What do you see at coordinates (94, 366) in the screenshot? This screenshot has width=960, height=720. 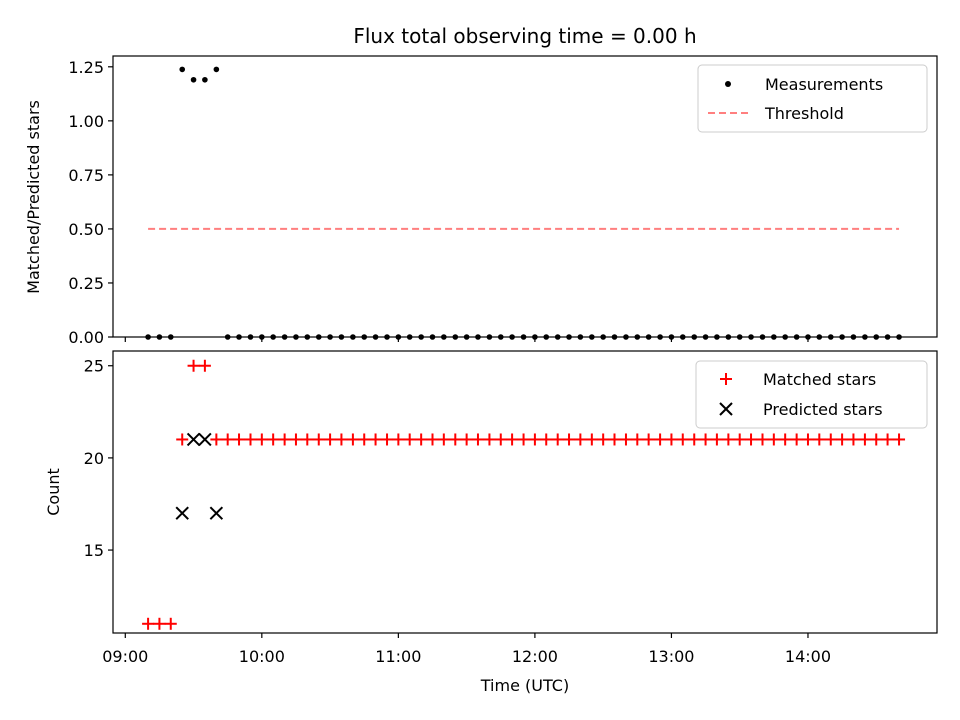 I see `y-tick-label: 25` at bounding box center [94, 366].